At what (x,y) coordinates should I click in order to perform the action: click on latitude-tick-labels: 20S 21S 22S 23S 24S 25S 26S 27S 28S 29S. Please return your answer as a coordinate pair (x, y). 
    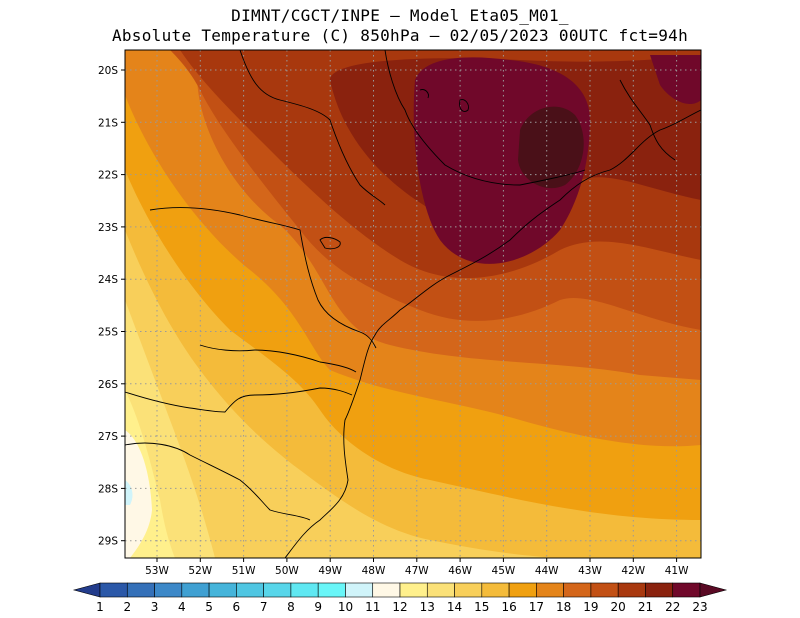
    Looking at the image, I should click on (111, 306).